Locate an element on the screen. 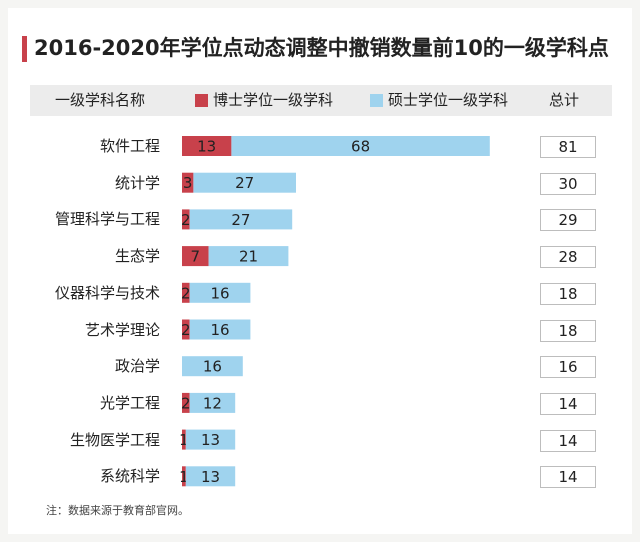 The image size is (640, 542). total-value: 81 is located at coordinates (568, 147).